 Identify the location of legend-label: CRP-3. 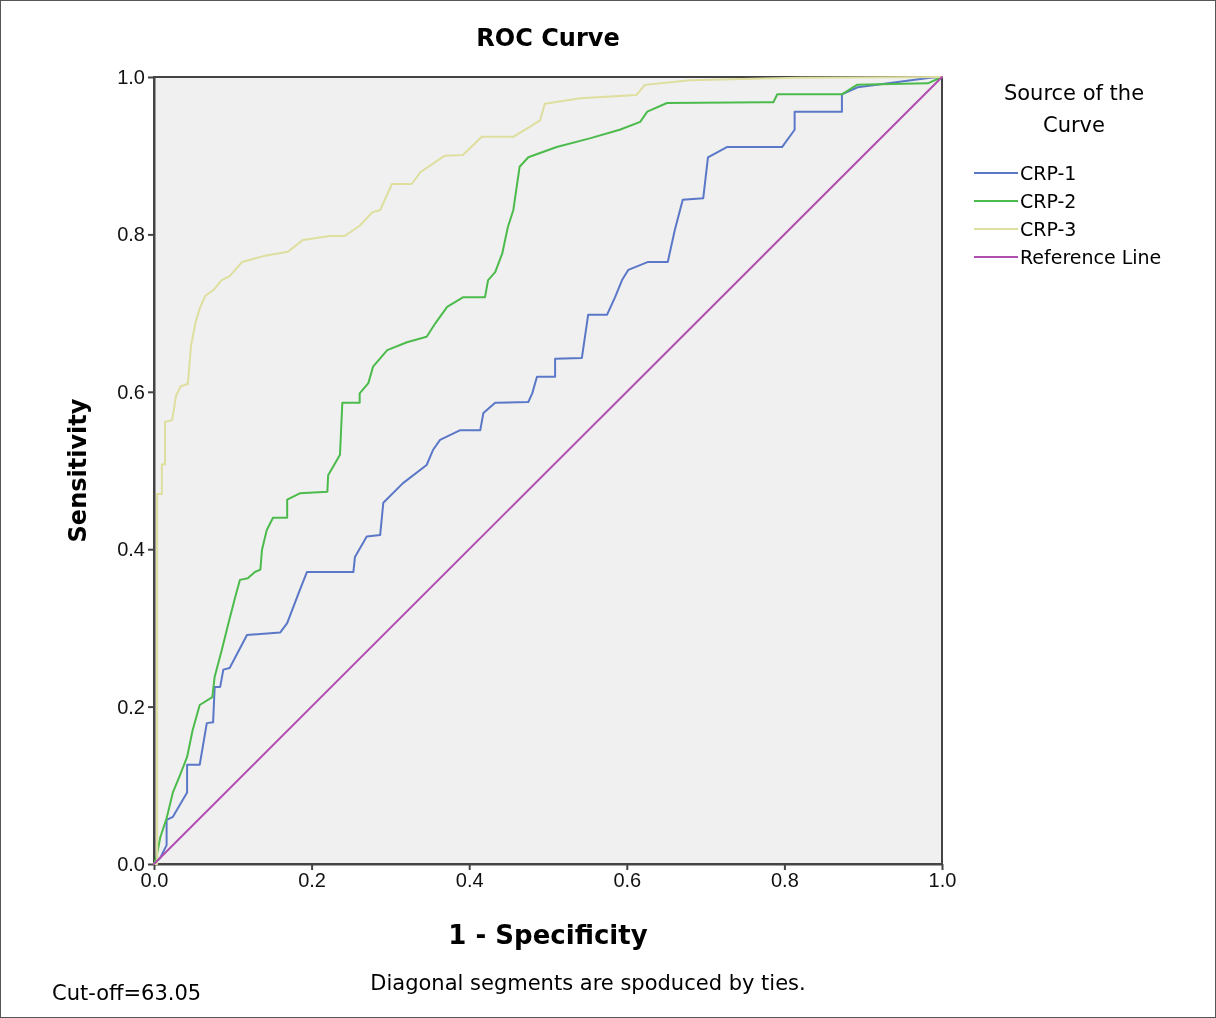
(1048, 229).